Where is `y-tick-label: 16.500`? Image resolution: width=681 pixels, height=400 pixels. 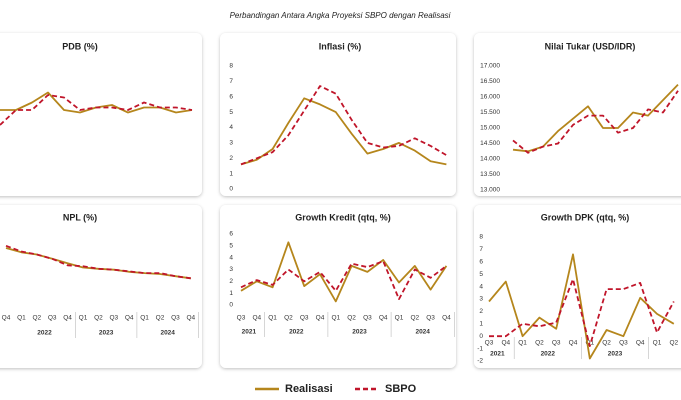 y-tick-label: 16.500 is located at coordinates (490, 81).